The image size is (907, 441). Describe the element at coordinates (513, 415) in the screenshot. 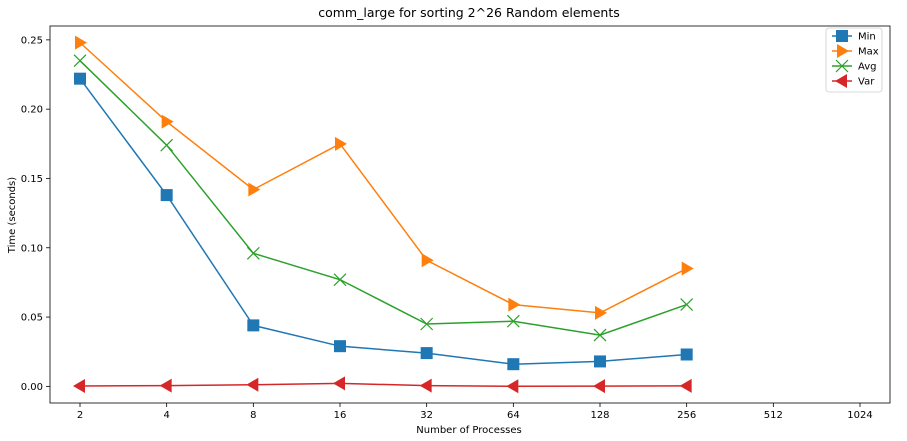

I see `x-tick-label: 64` at that location.